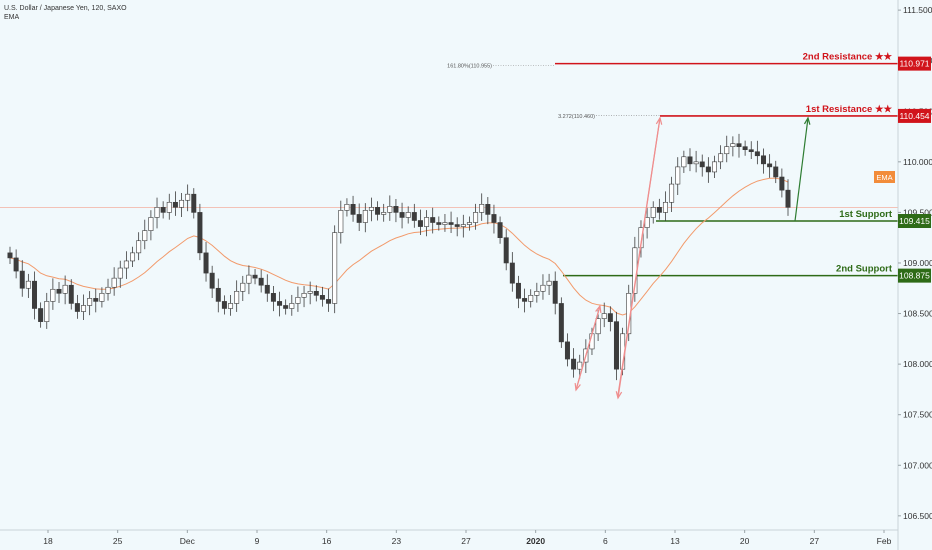 Image resolution: width=932 pixels, height=550 pixels. What do you see at coordinates (598, 309) in the screenshot?
I see `swing-arrow-up-head` at bounding box center [598, 309].